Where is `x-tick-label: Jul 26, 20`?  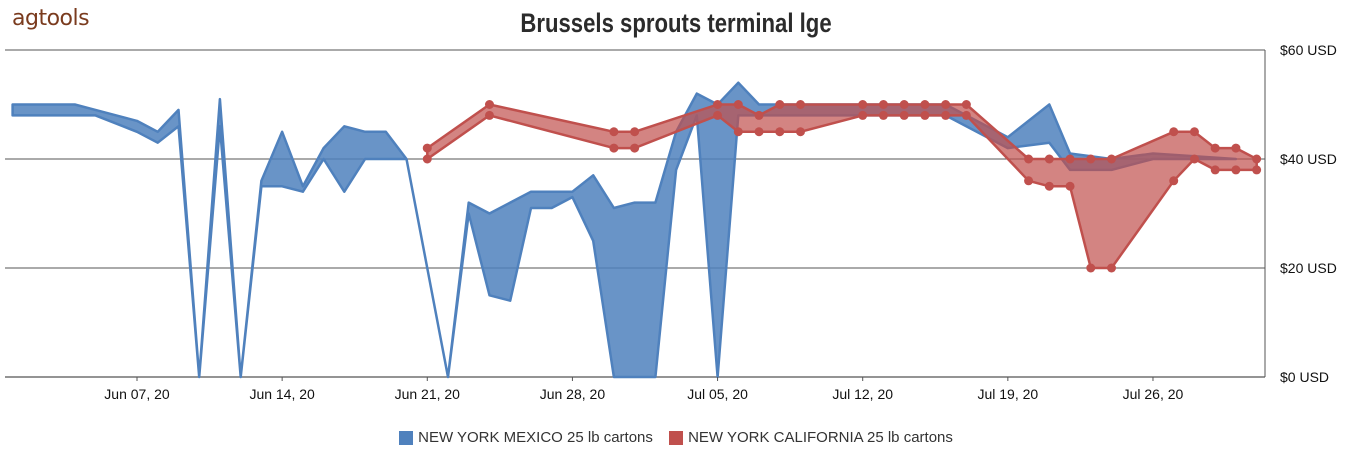
x-tick-label: Jul 26, 20 is located at coordinates (1153, 394).